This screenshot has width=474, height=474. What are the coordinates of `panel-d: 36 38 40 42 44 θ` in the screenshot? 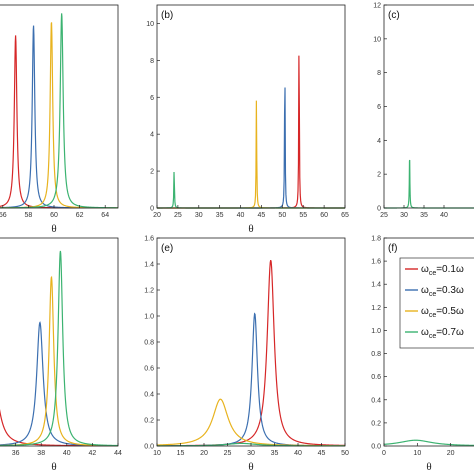 It's located at (61, 355).